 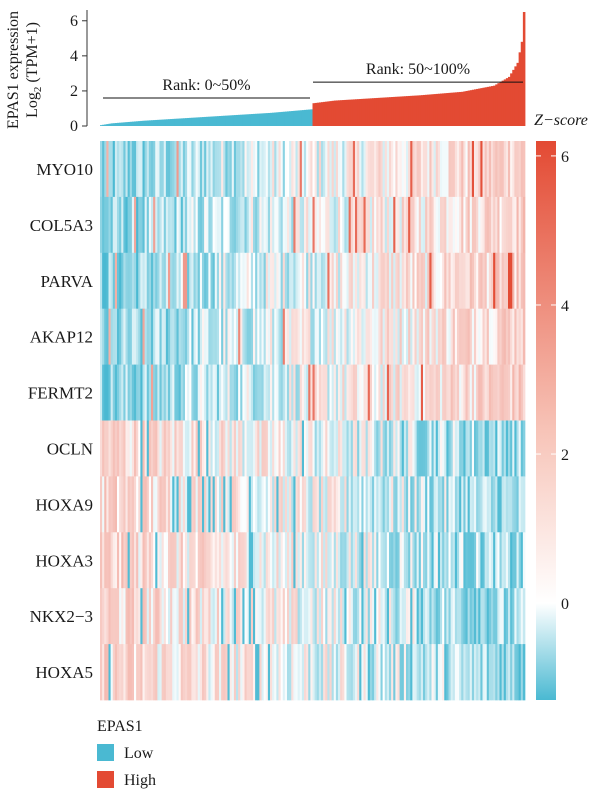 What do you see at coordinates (74, 56) in the screenshot?
I see `y-tick-label: 4` at bounding box center [74, 56].